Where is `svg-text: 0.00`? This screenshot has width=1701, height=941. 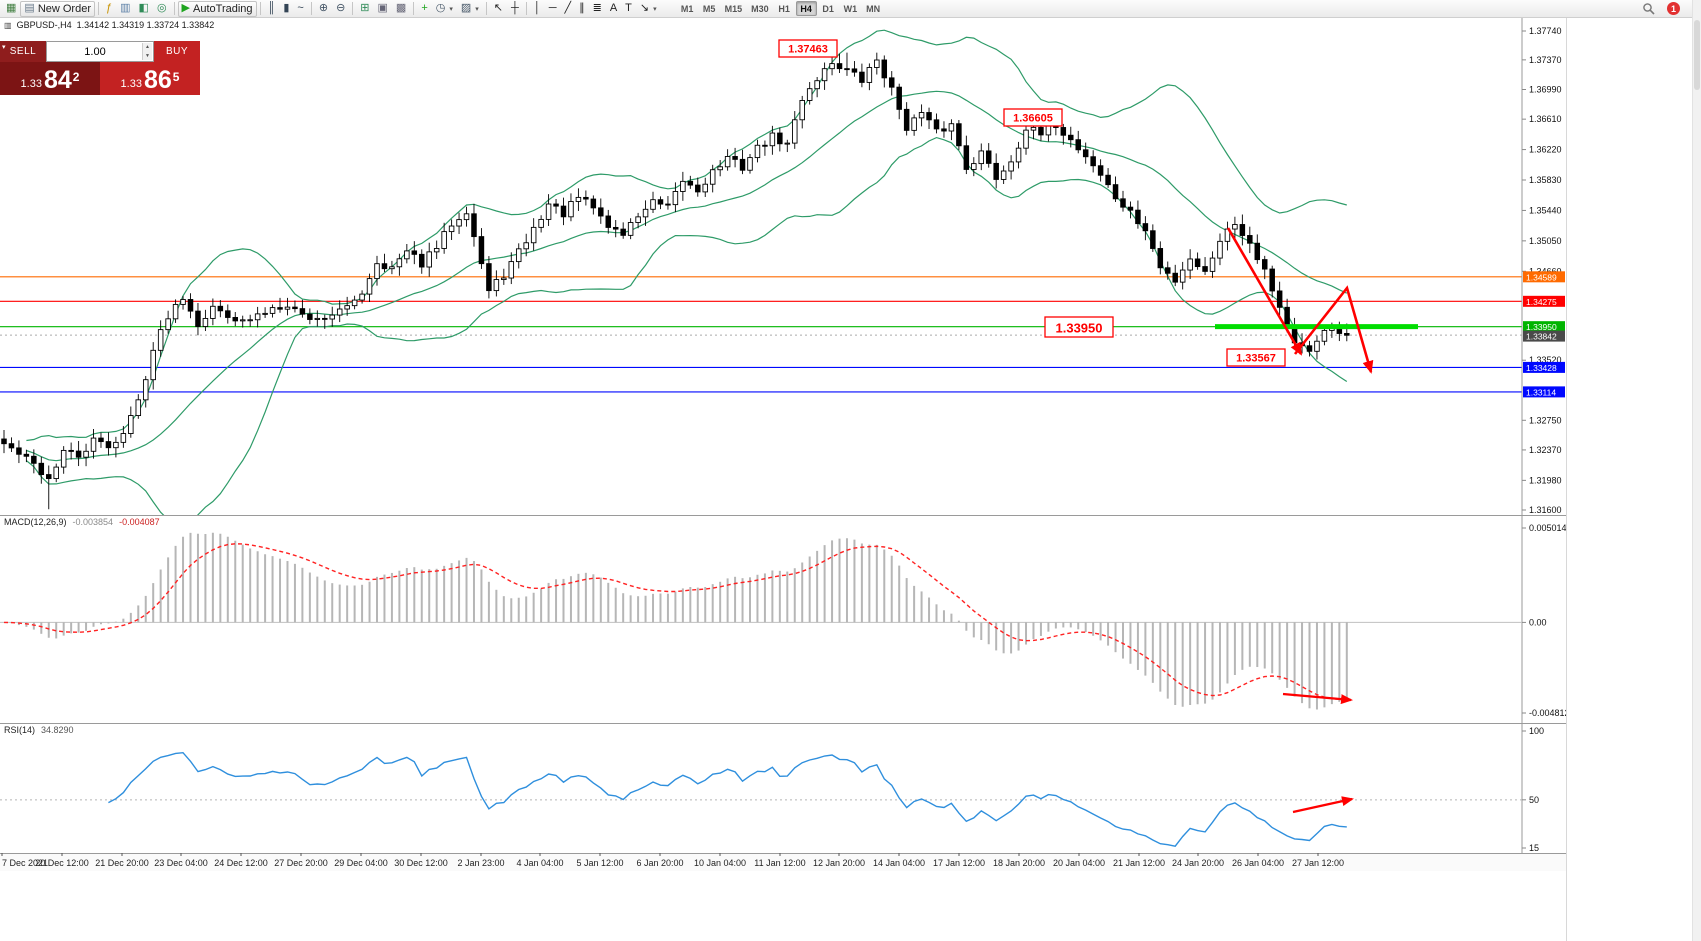
svg-text: 0.00 is located at coordinates (1538, 622).